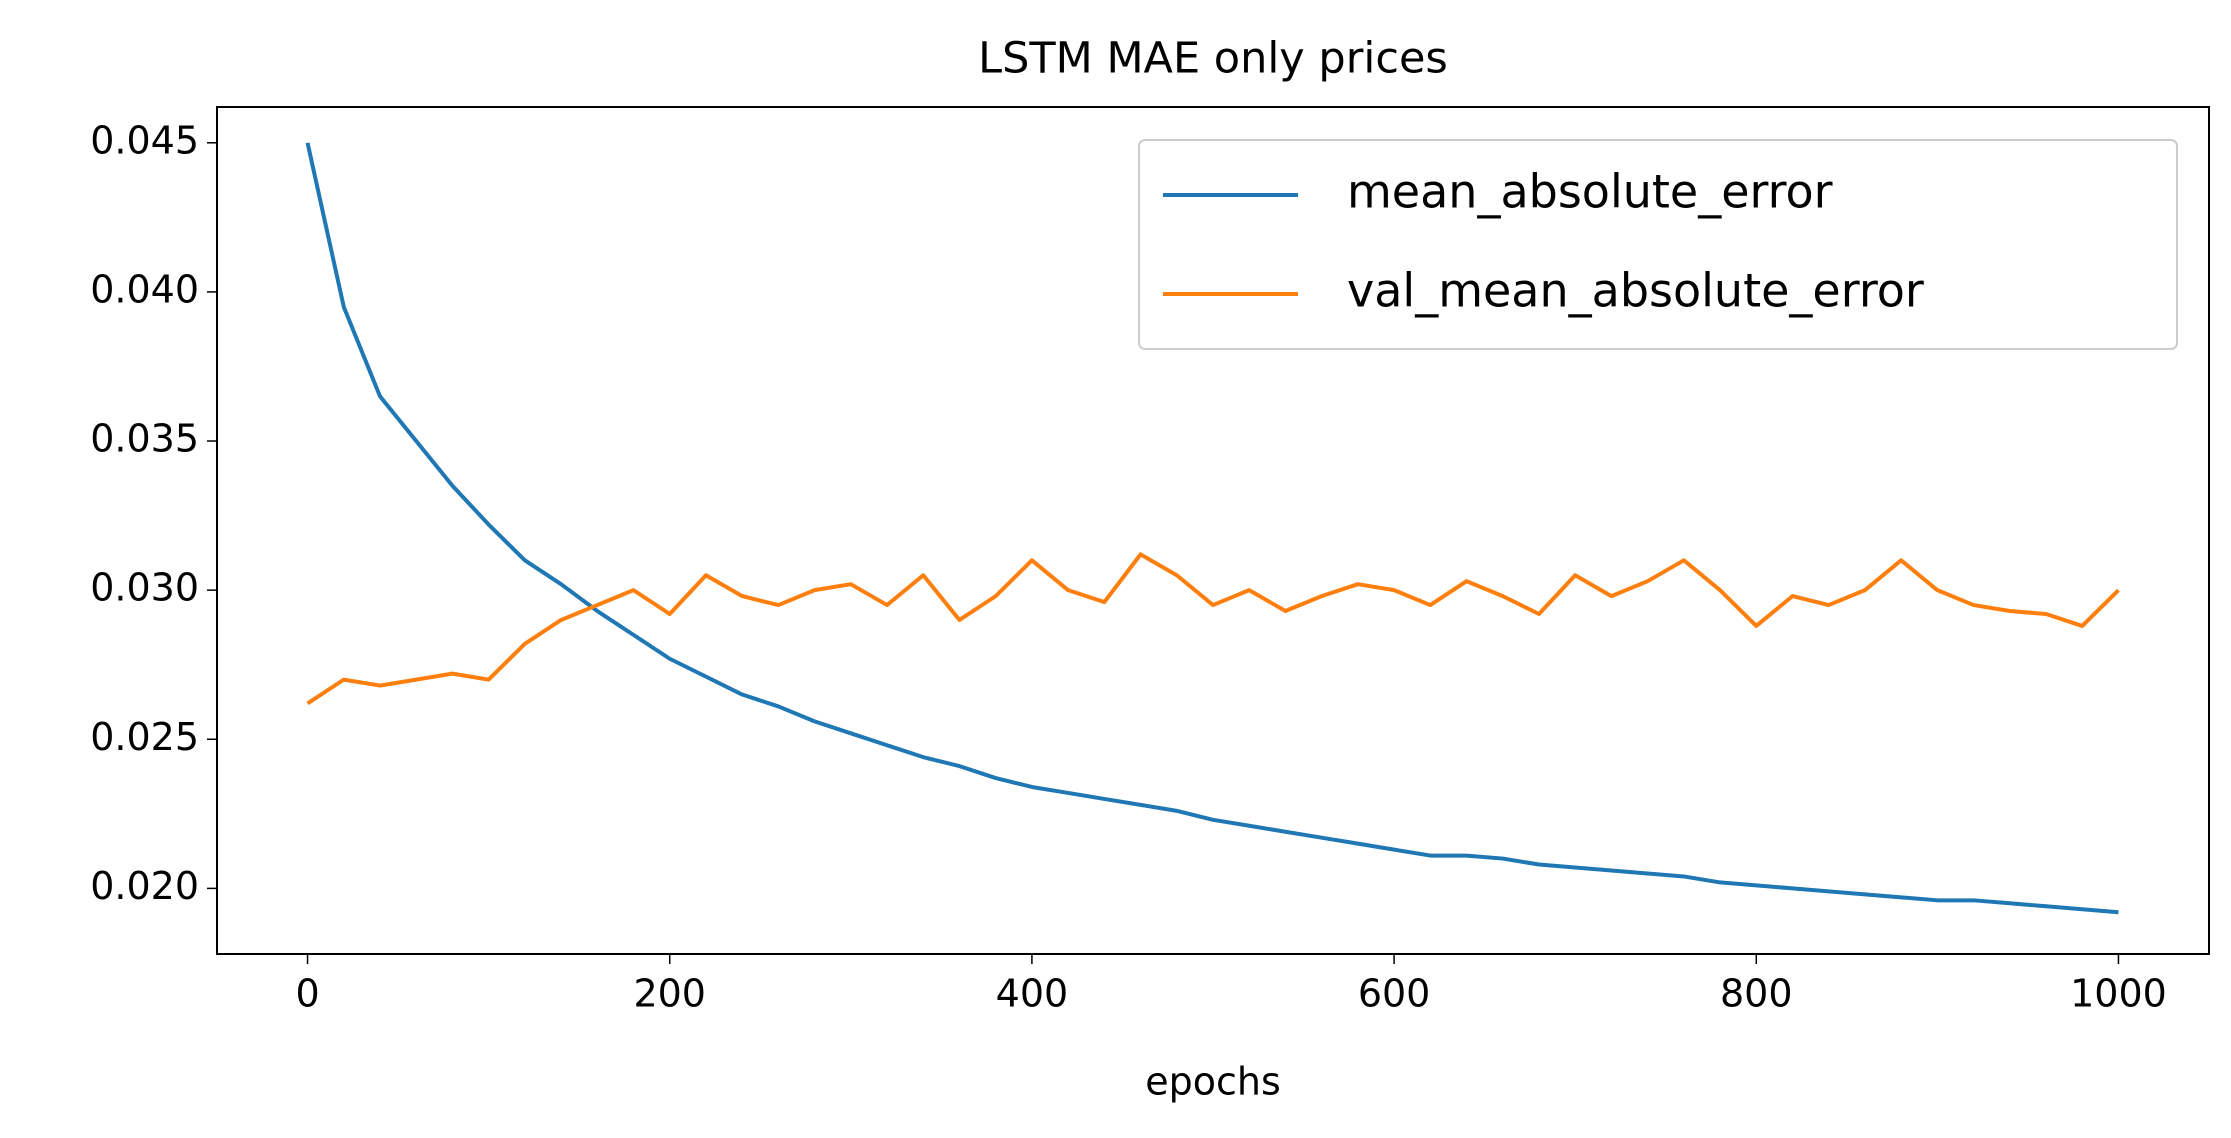  I want to click on chart-title: LSTM MAE only prices, so click(1213, 59).